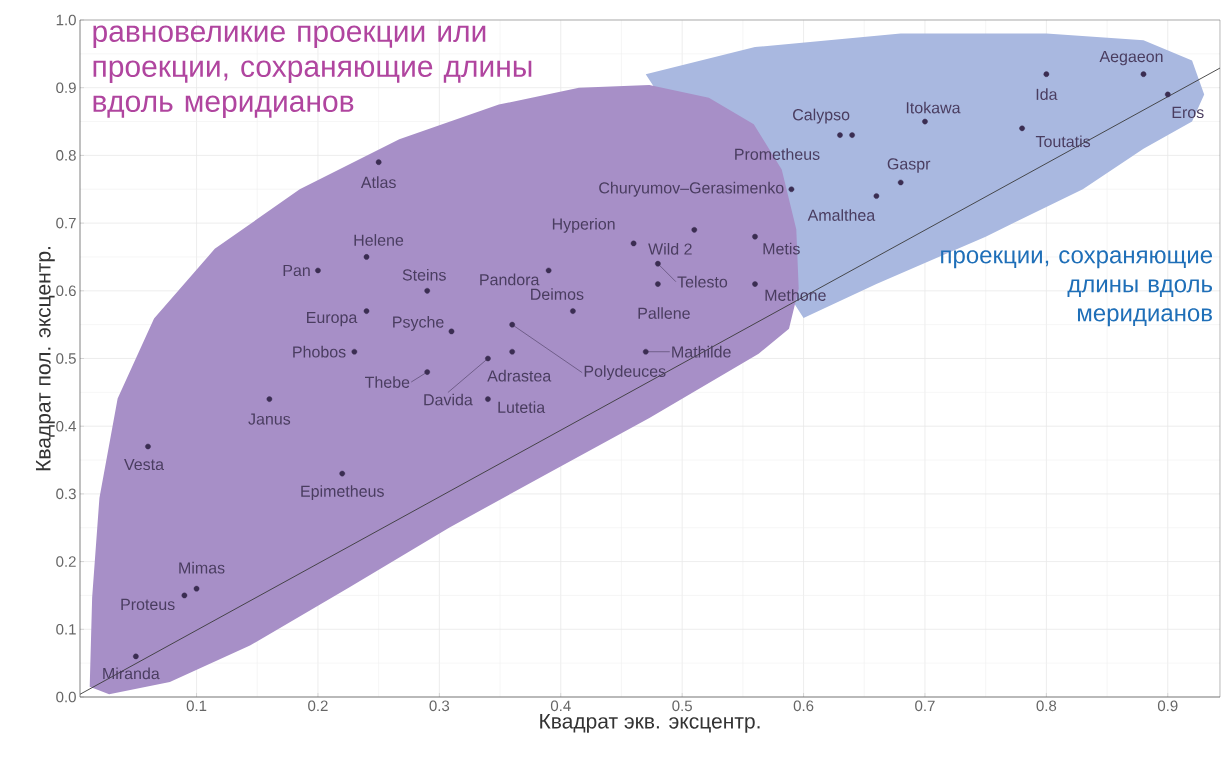  Describe the element at coordinates (557, 294) in the screenshot. I see `annotation: Deimos` at that location.